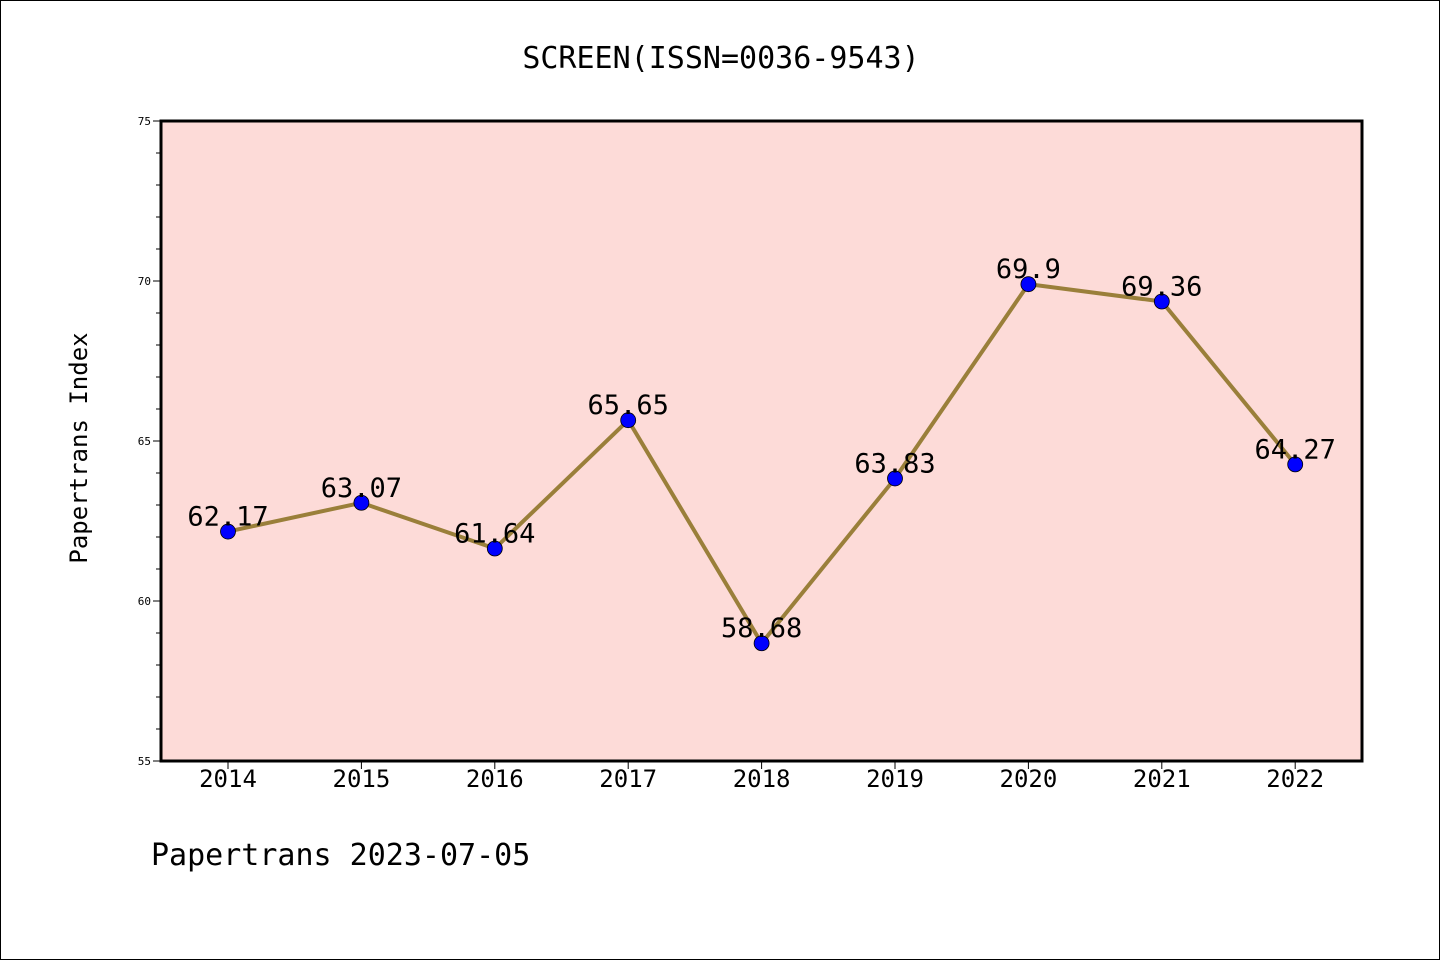 The height and width of the screenshot is (961, 1440). I want to click on x-tick-label: 2014, so click(228, 779).